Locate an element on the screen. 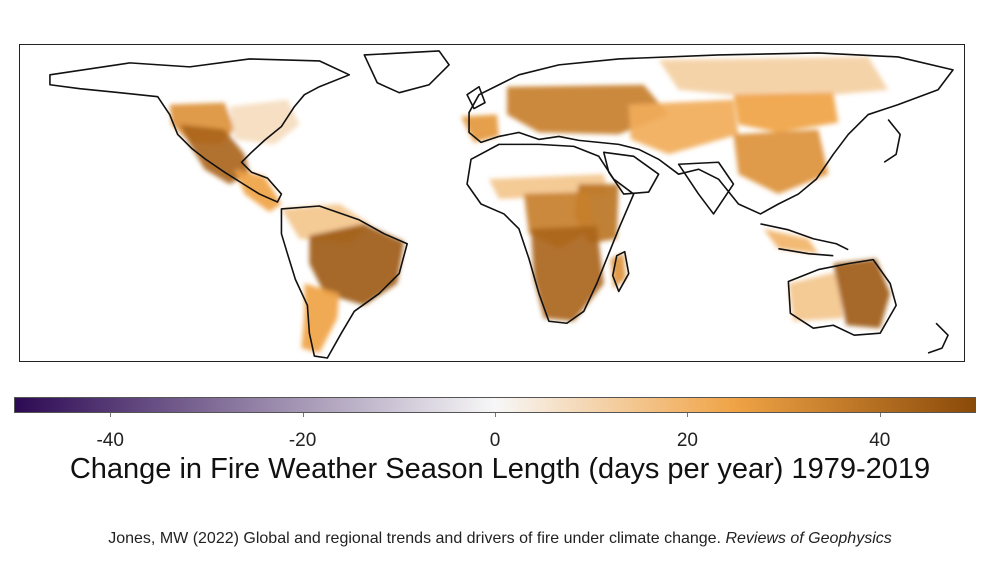 The height and width of the screenshot is (563, 1000). coastline-south-america is located at coordinates (344, 282).